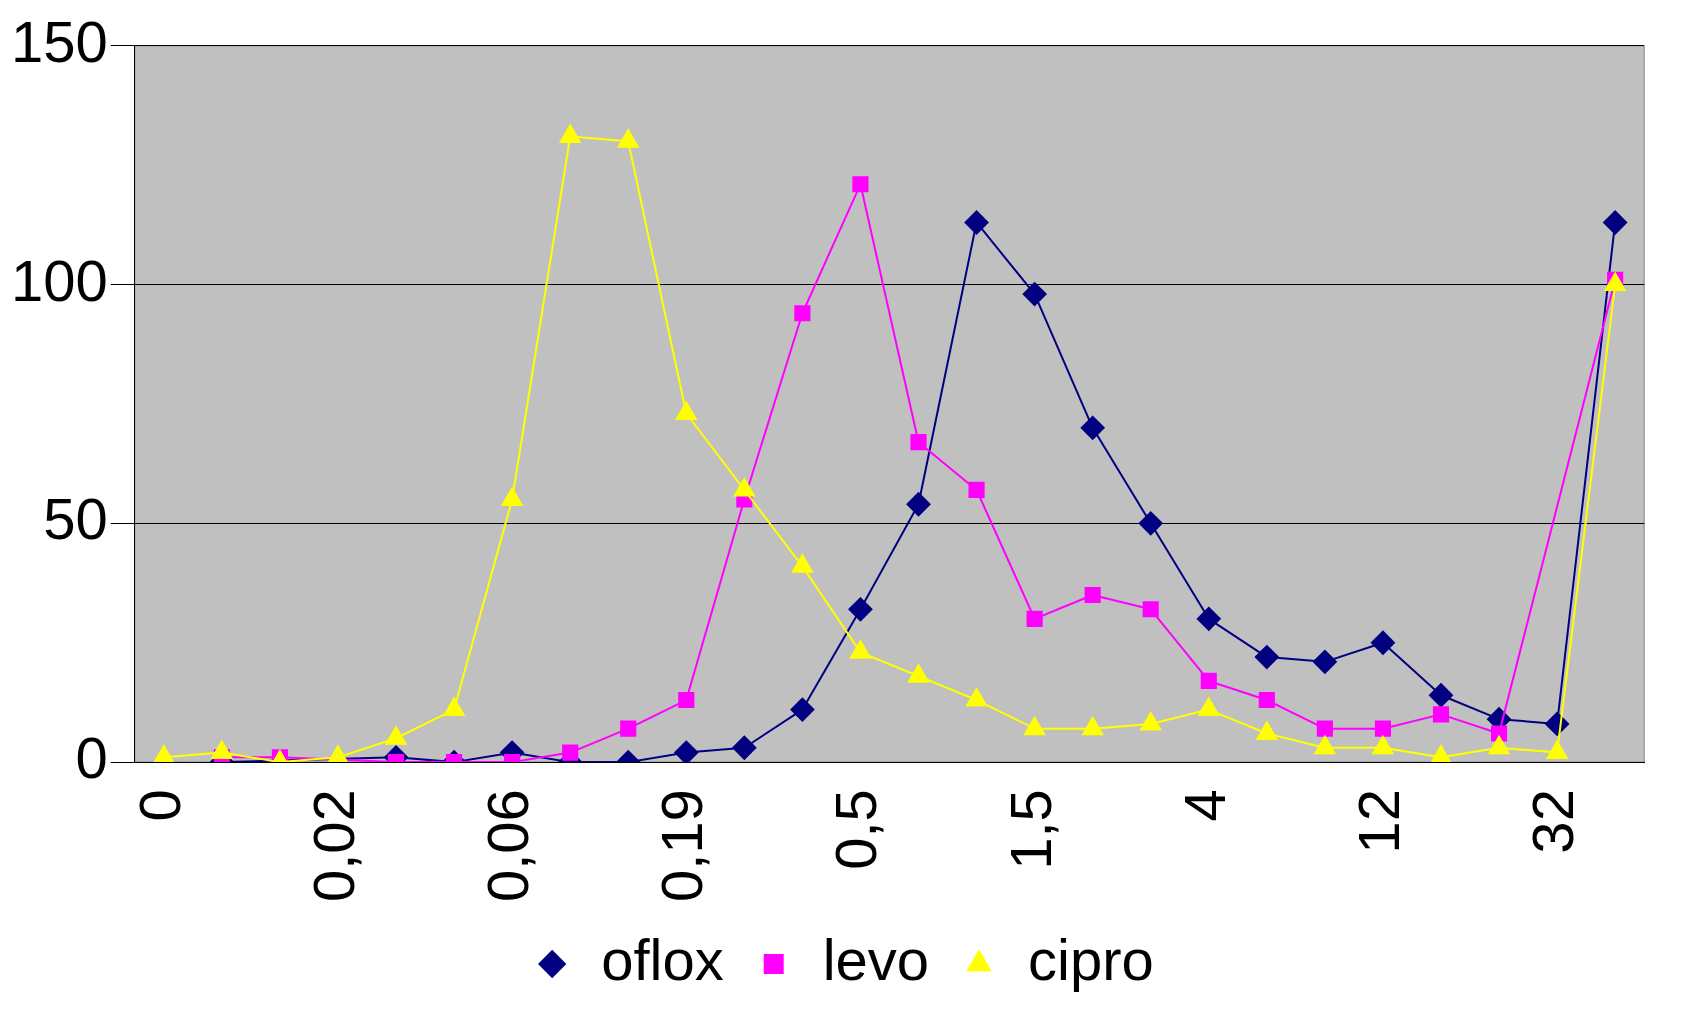 This screenshot has width=1696, height=1015. What do you see at coordinates (1204, 805) in the screenshot?
I see `x-tick-label: 4` at bounding box center [1204, 805].